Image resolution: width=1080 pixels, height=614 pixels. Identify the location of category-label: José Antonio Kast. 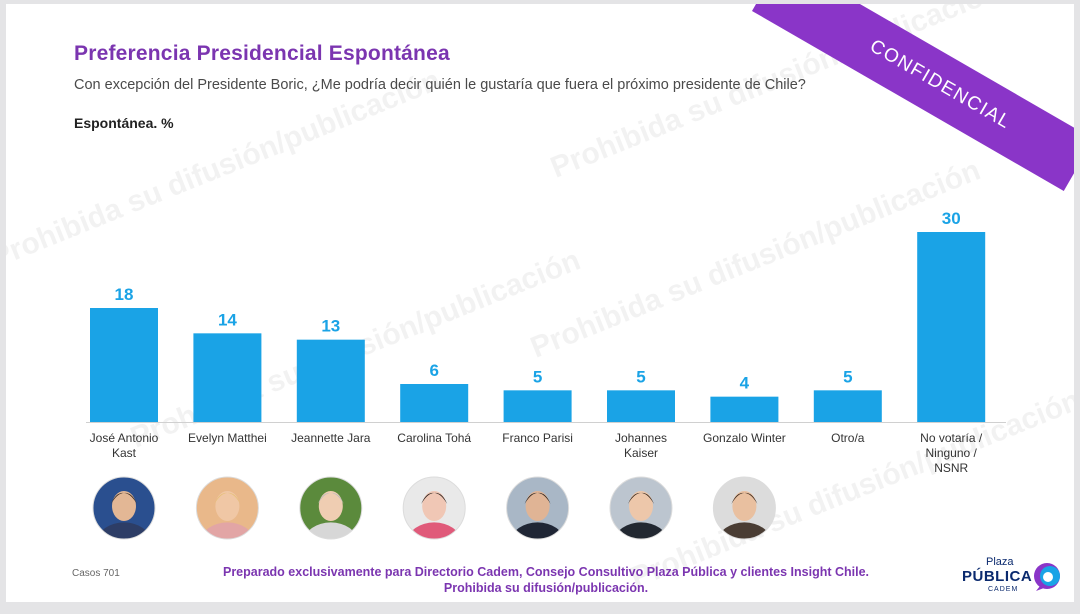
(124, 445).